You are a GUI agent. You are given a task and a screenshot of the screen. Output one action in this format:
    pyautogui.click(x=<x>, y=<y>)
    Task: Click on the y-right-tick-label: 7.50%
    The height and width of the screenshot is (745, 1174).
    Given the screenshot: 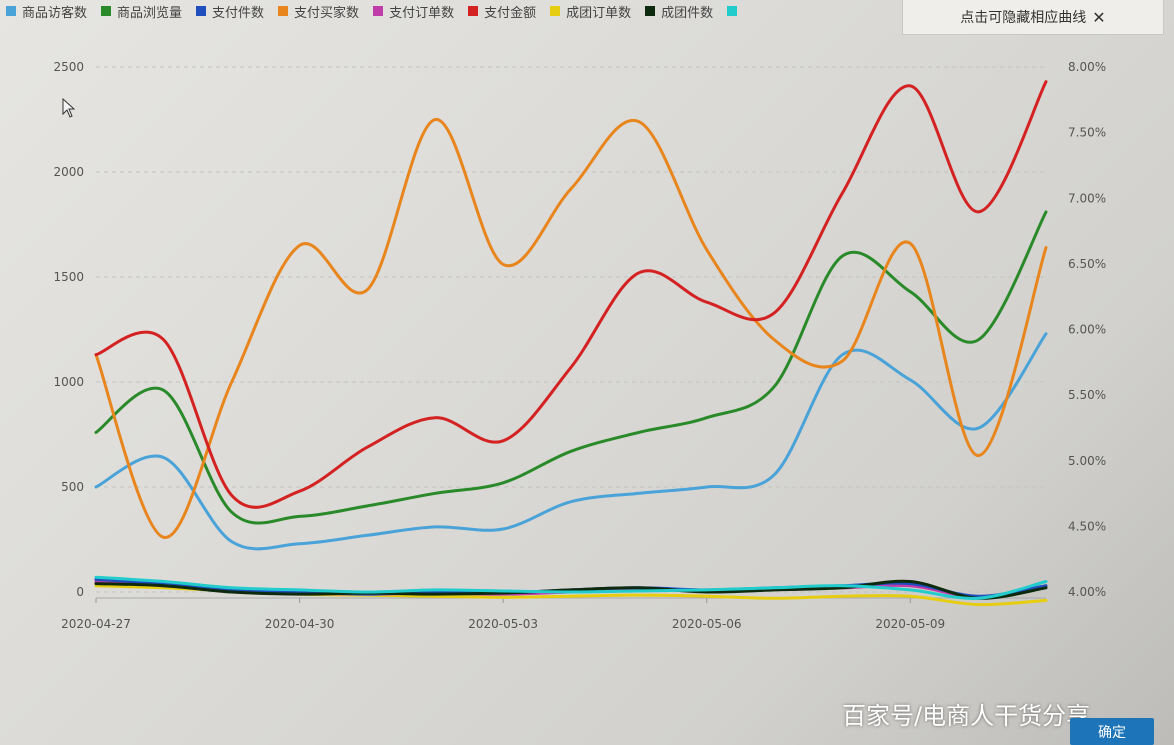 What is the action you would take?
    pyautogui.click(x=1087, y=133)
    